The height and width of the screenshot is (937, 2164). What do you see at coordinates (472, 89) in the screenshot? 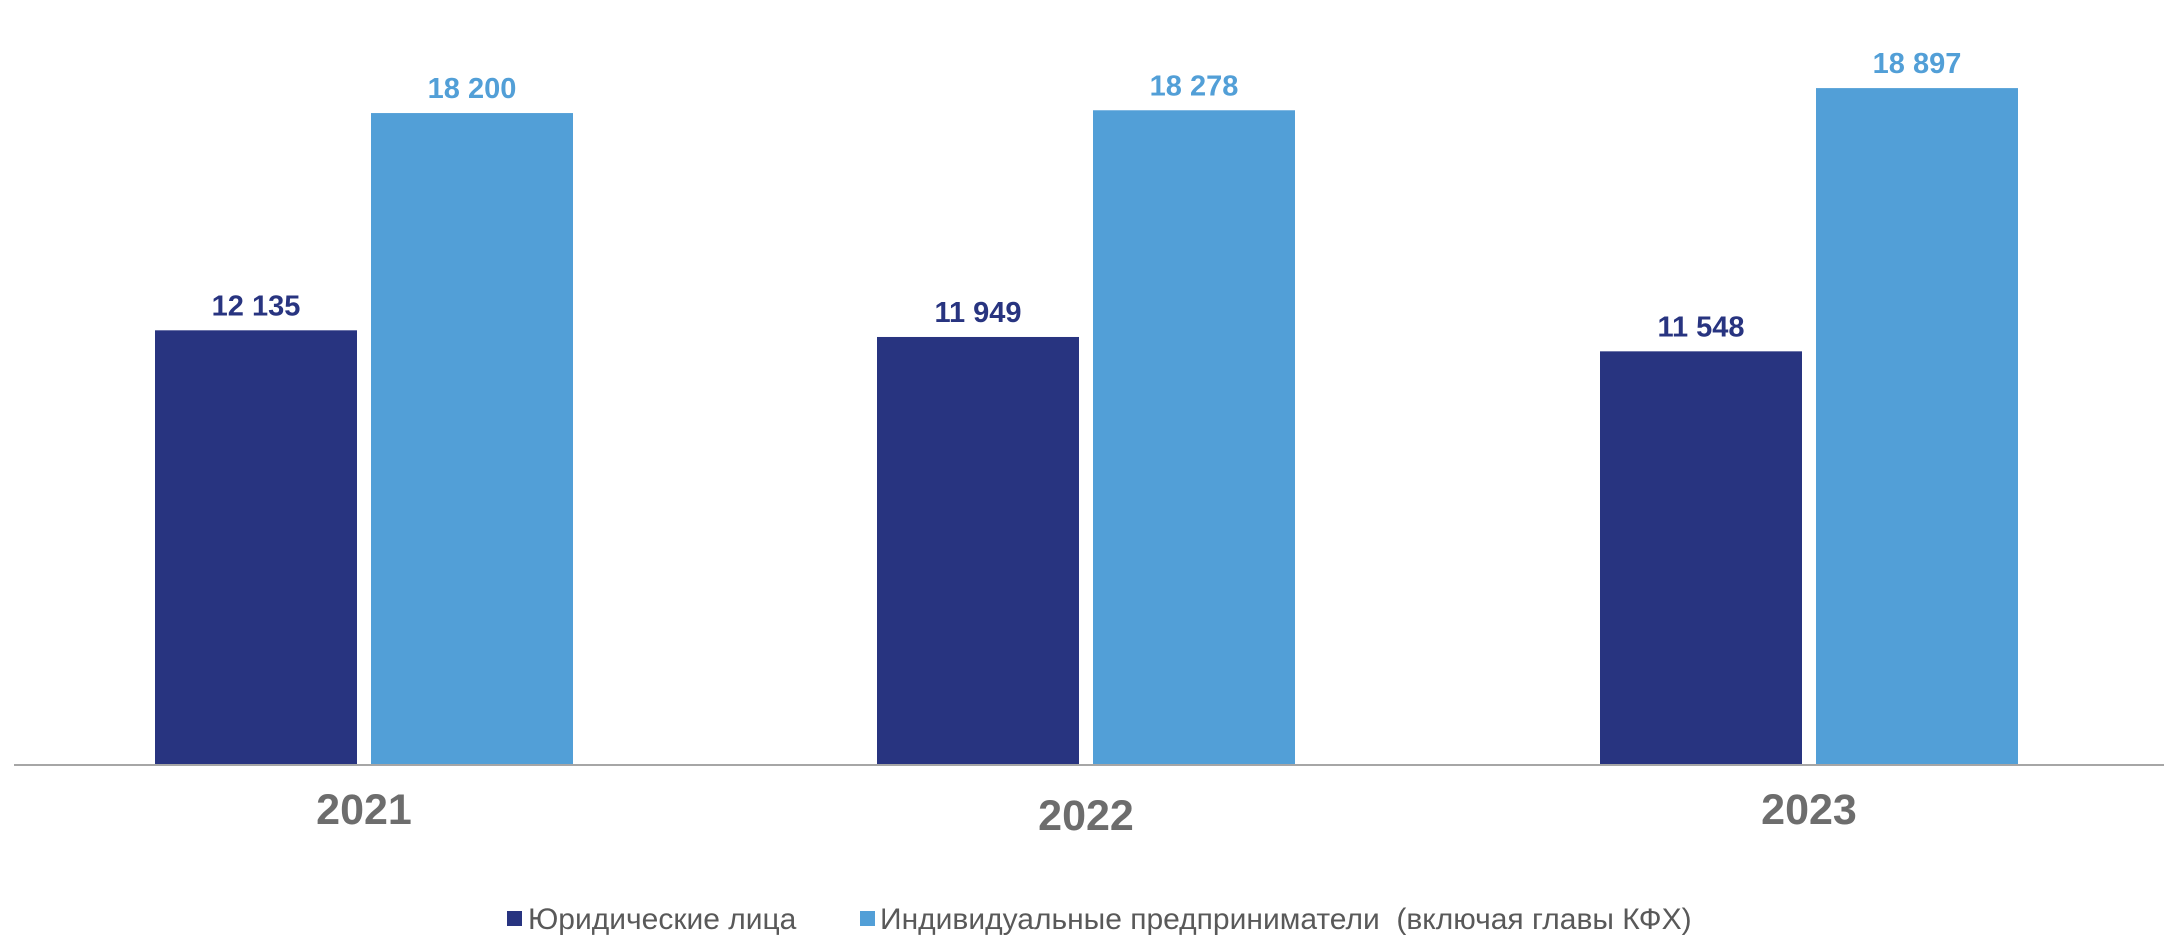
I see `value-label-2021-series-2: 18 200` at bounding box center [472, 89].